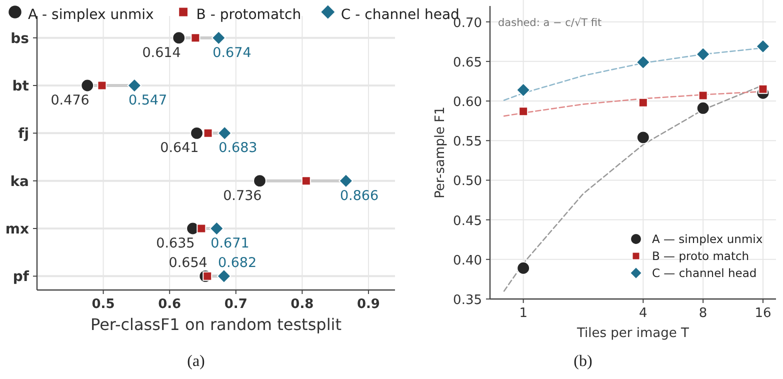 This screenshot has width=783, height=379. I want to click on x-axis-title: Tiles per image T, so click(633, 333).